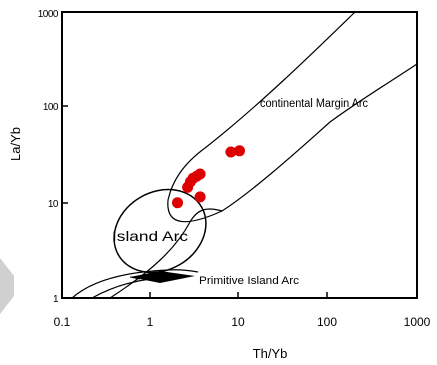 Image resolution: width=437 pixels, height=365 pixels. What do you see at coordinates (135, 278) in the screenshot?
I see `primitive-island-arc-pointer-stem` at bounding box center [135, 278].